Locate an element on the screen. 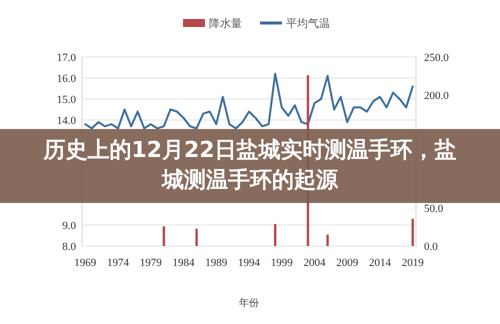 The image size is (500, 324). x-tick-label: 1969 is located at coordinates (85, 263).